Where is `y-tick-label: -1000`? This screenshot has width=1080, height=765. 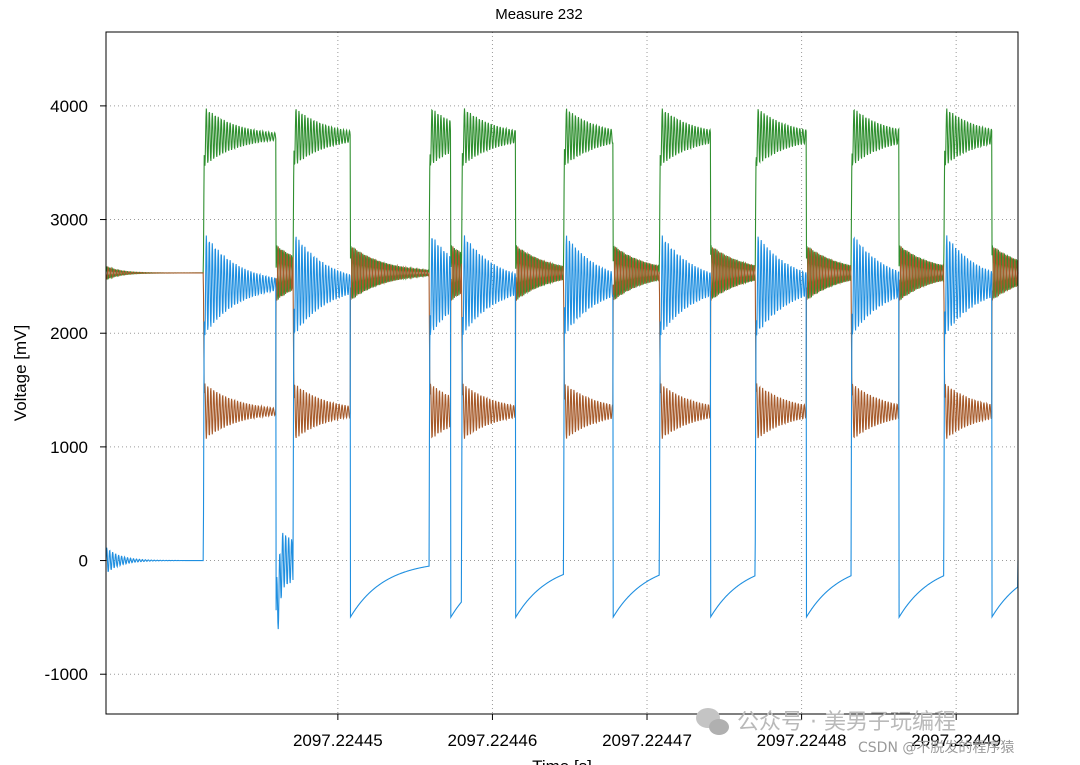
y-tick-label: -1000 is located at coordinates (66, 674).